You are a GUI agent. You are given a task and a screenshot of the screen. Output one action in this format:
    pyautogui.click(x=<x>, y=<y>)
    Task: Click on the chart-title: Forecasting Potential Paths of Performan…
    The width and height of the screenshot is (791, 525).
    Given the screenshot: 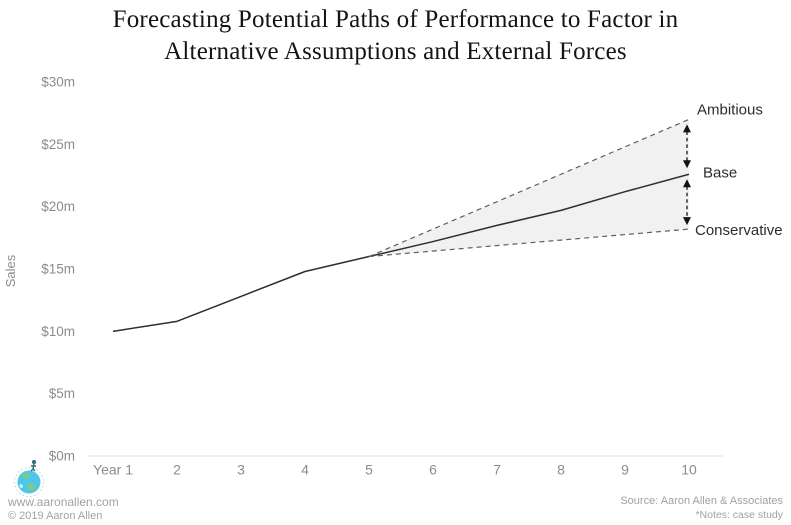 What is the action you would take?
    pyautogui.click(x=395, y=36)
    